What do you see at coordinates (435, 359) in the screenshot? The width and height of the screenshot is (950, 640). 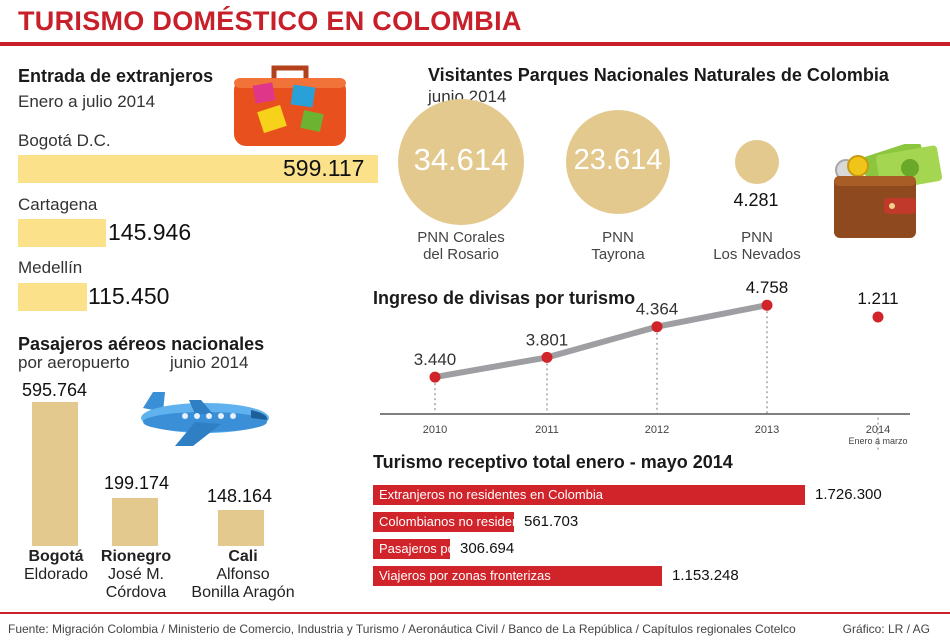 I see `divisas-value-label: 3.440` at bounding box center [435, 359].